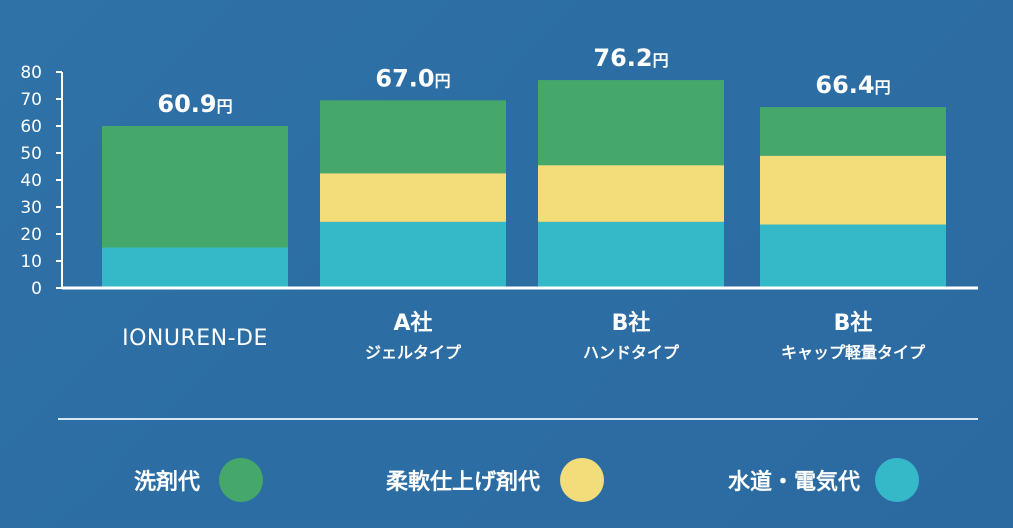 The image size is (1013, 528). I want to click on legend-label: 柔軟仕上げ剤代, so click(463, 482).